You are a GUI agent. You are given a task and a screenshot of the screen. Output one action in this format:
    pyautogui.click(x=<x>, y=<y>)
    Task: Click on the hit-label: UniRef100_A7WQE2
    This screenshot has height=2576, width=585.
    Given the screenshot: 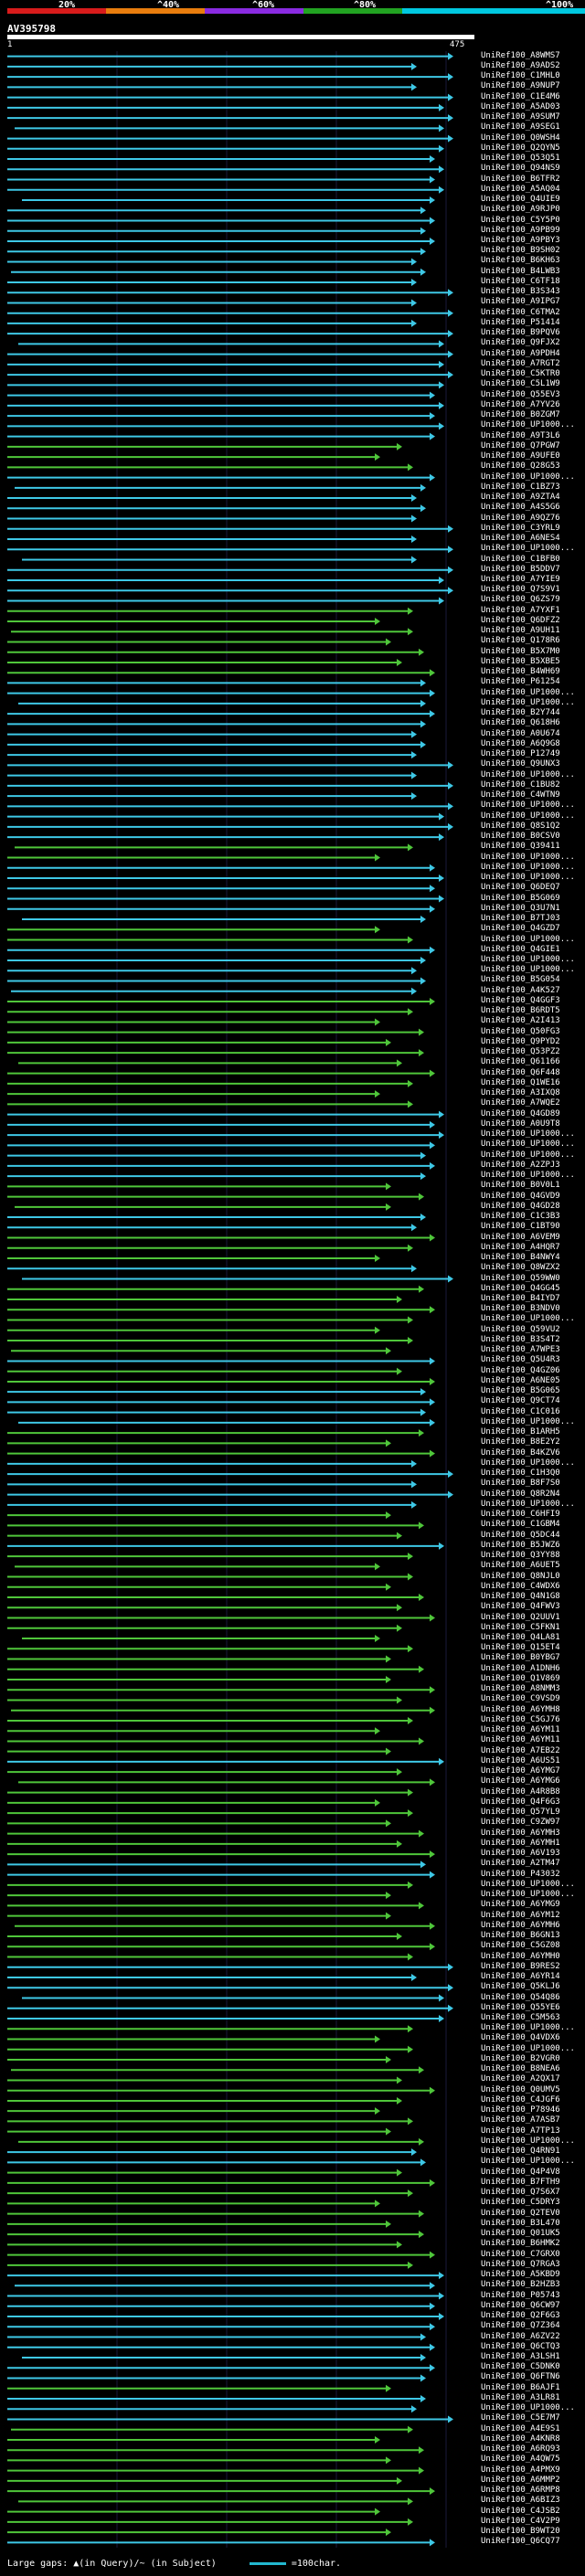 What is the action you would take?
    pyautogui.click(x=520, y=1103)
    